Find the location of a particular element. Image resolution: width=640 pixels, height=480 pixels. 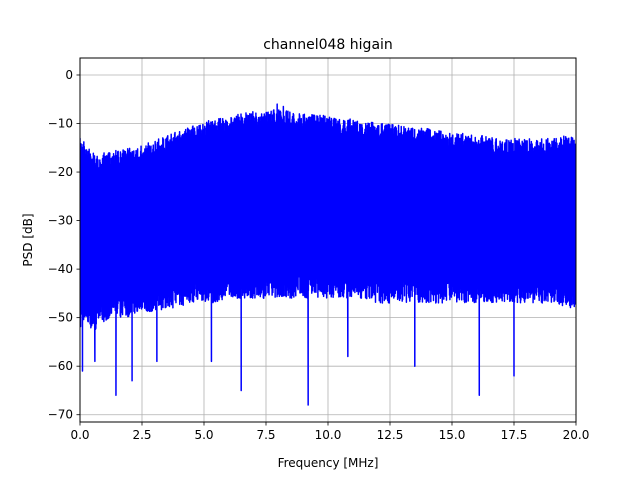

x-tick-label: 0.0 is located at coordinates (79, 435).